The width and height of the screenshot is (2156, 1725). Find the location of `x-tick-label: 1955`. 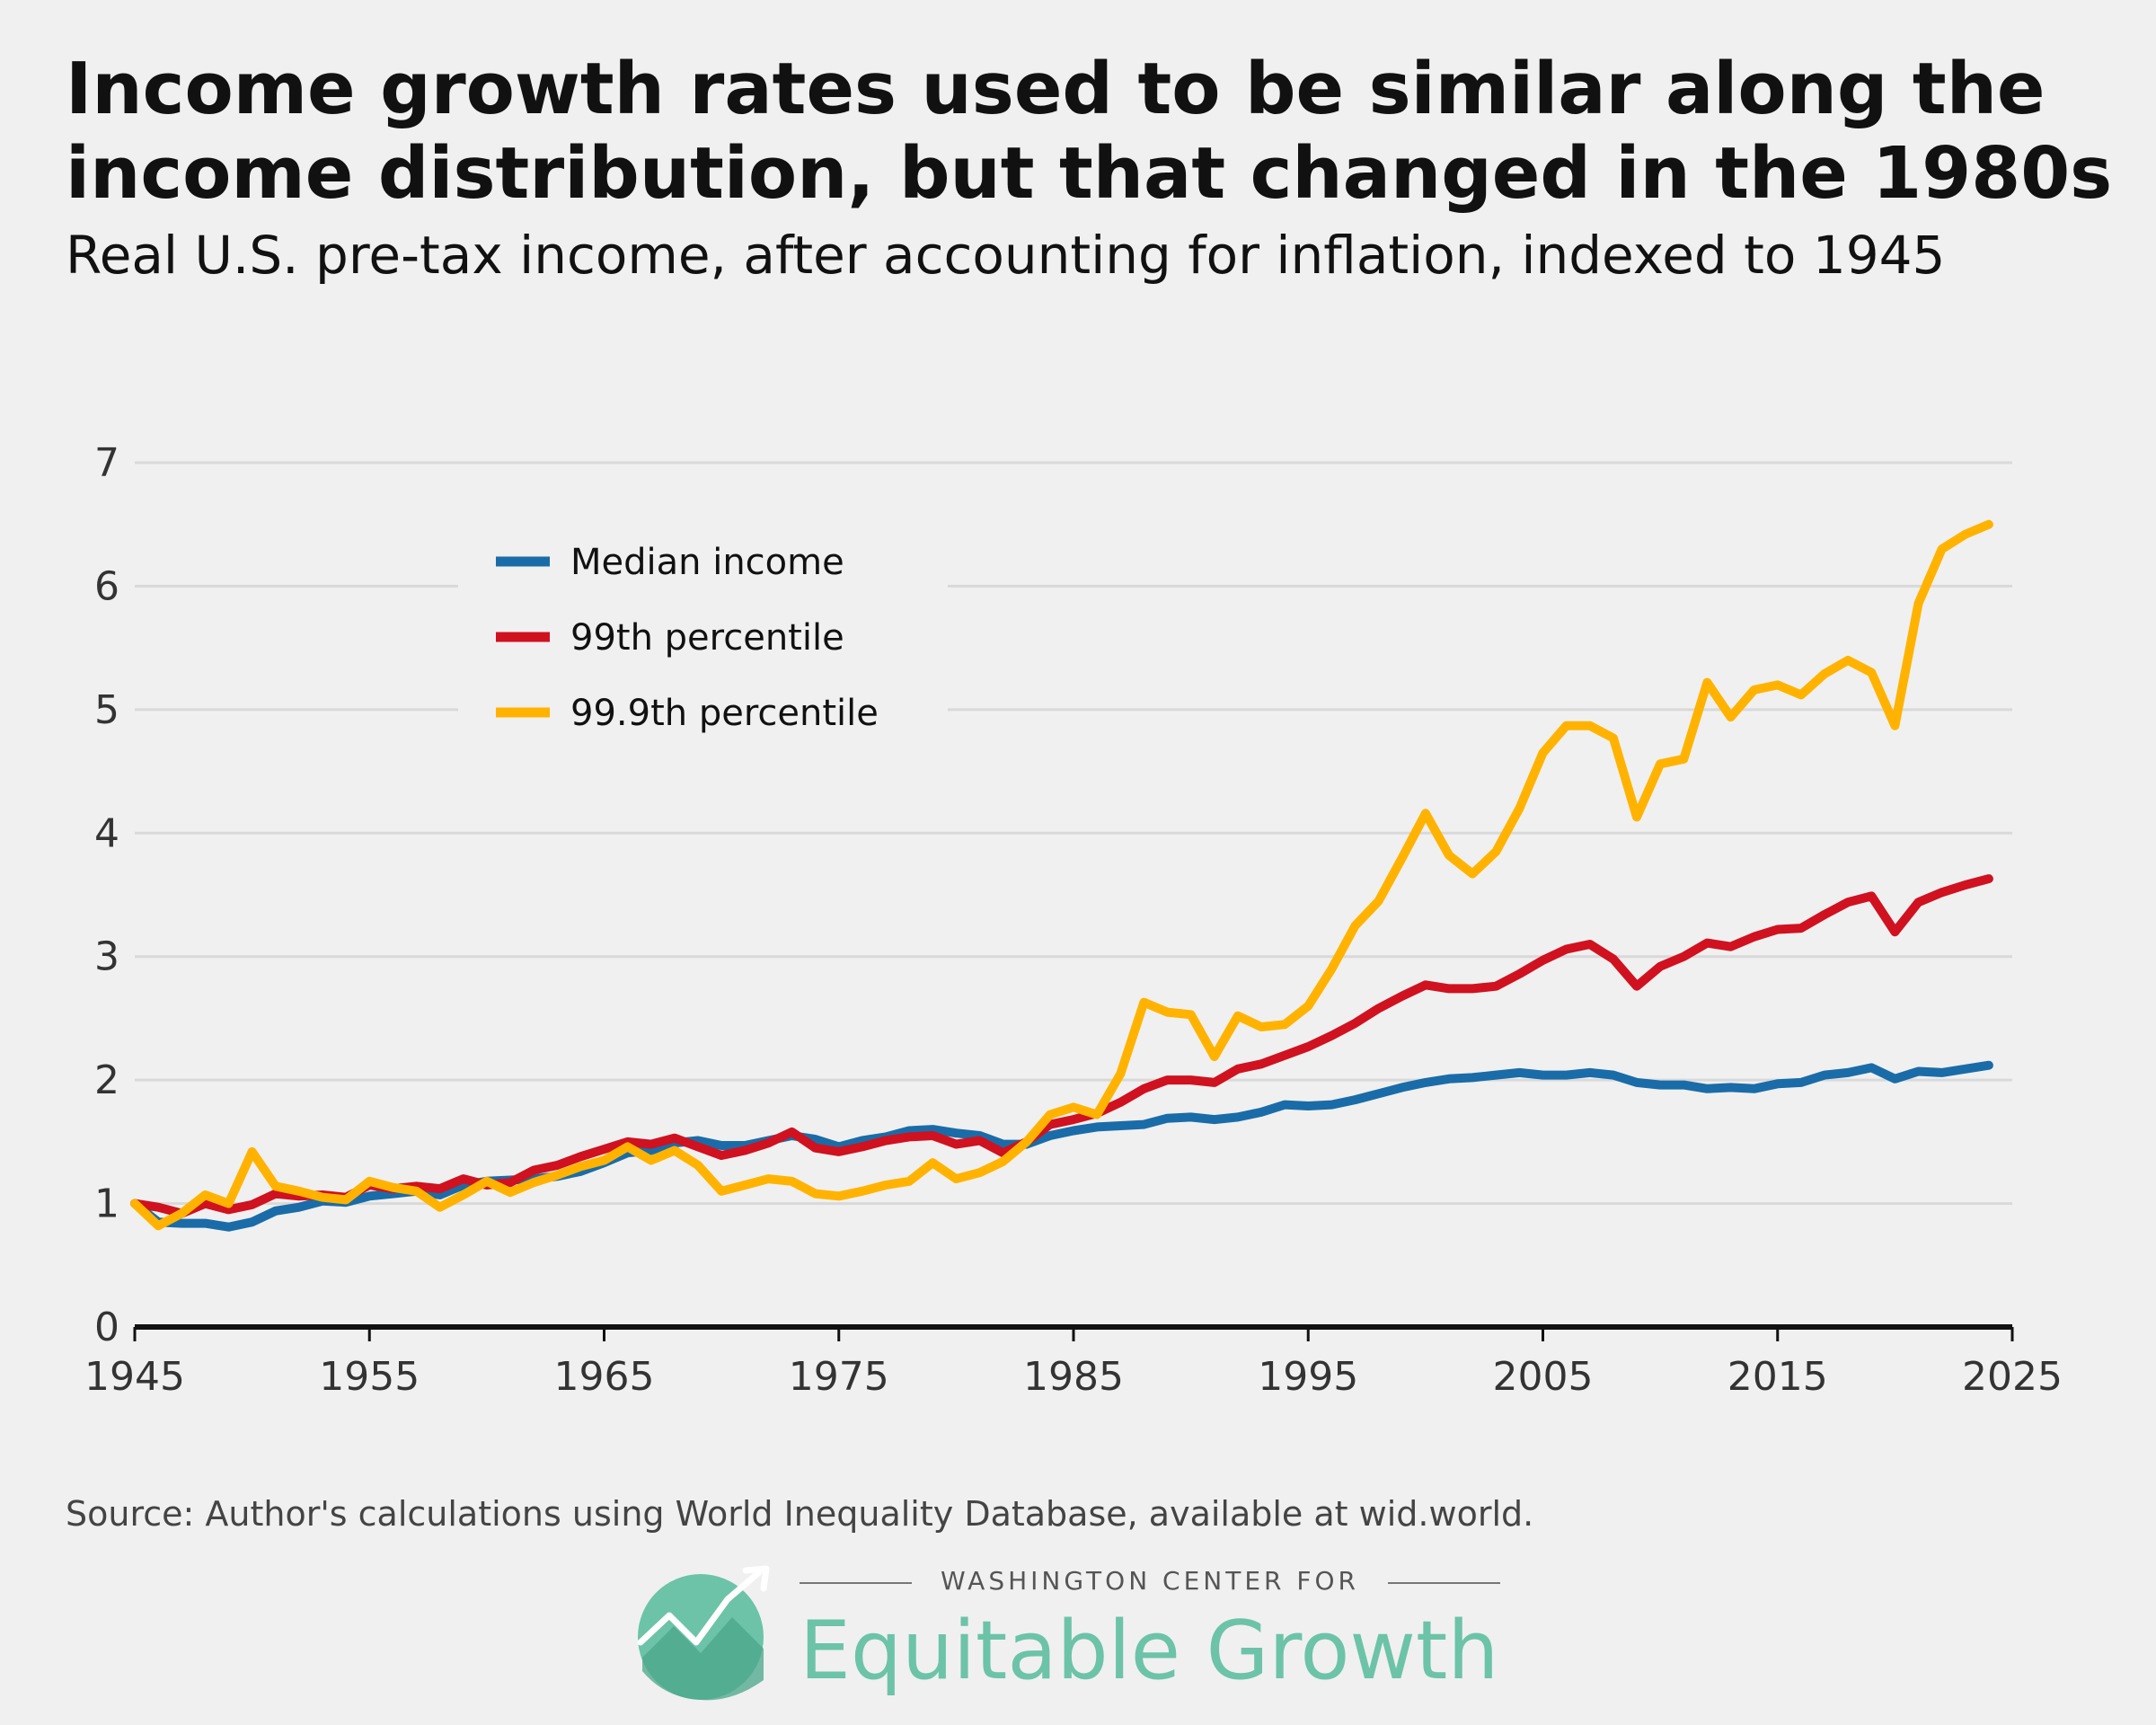

x-tick-label: 1955 is located at coordinates (370, 1377).